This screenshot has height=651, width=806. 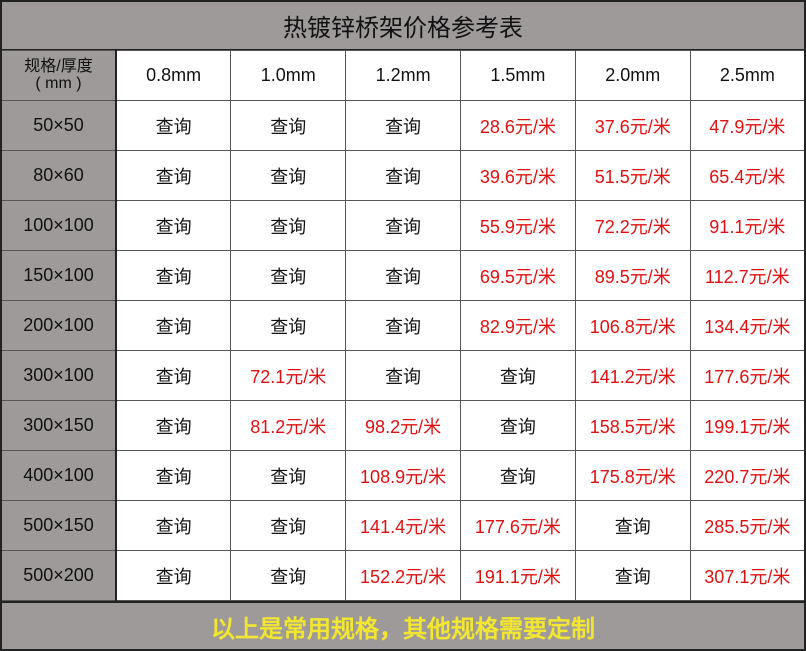 What do you see at coordinates (747, 75) in the screenshot?
I see `thickness-header: 2.5mm` at bounding box center [747, 75].